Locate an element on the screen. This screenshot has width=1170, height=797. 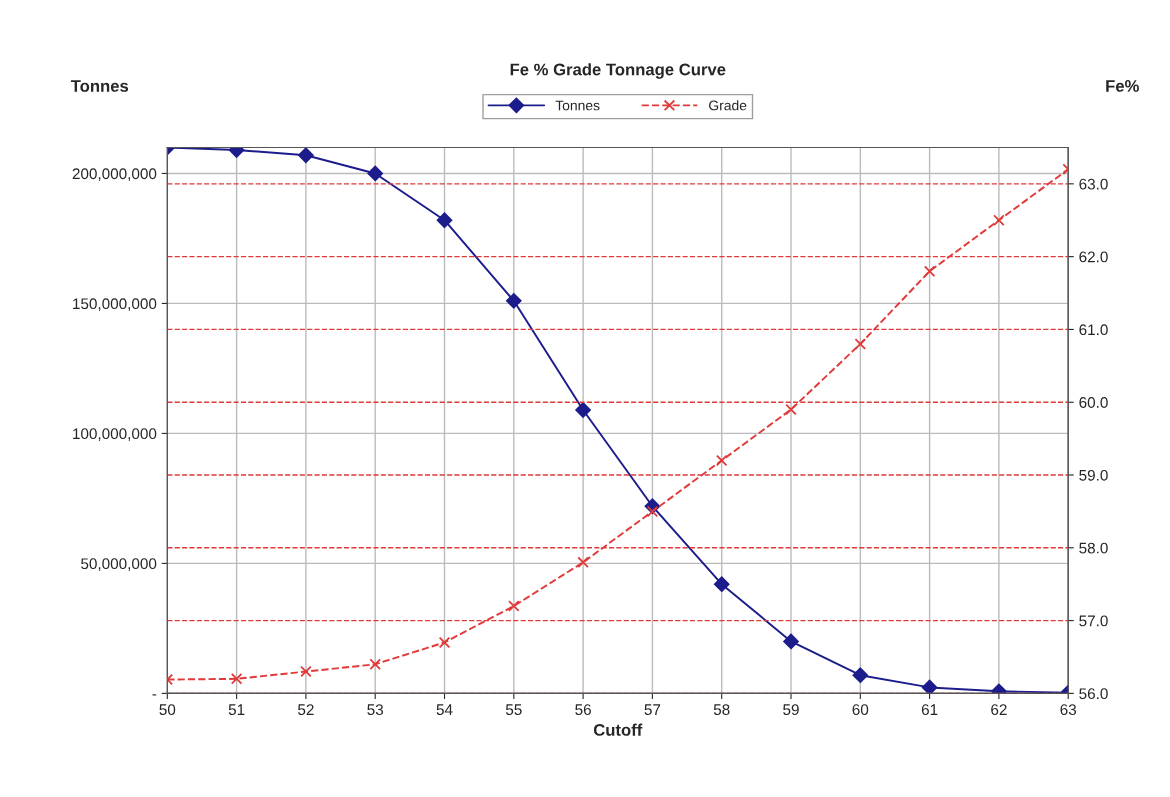
x-tick-label: 60 is located at coordinates (860, 710).